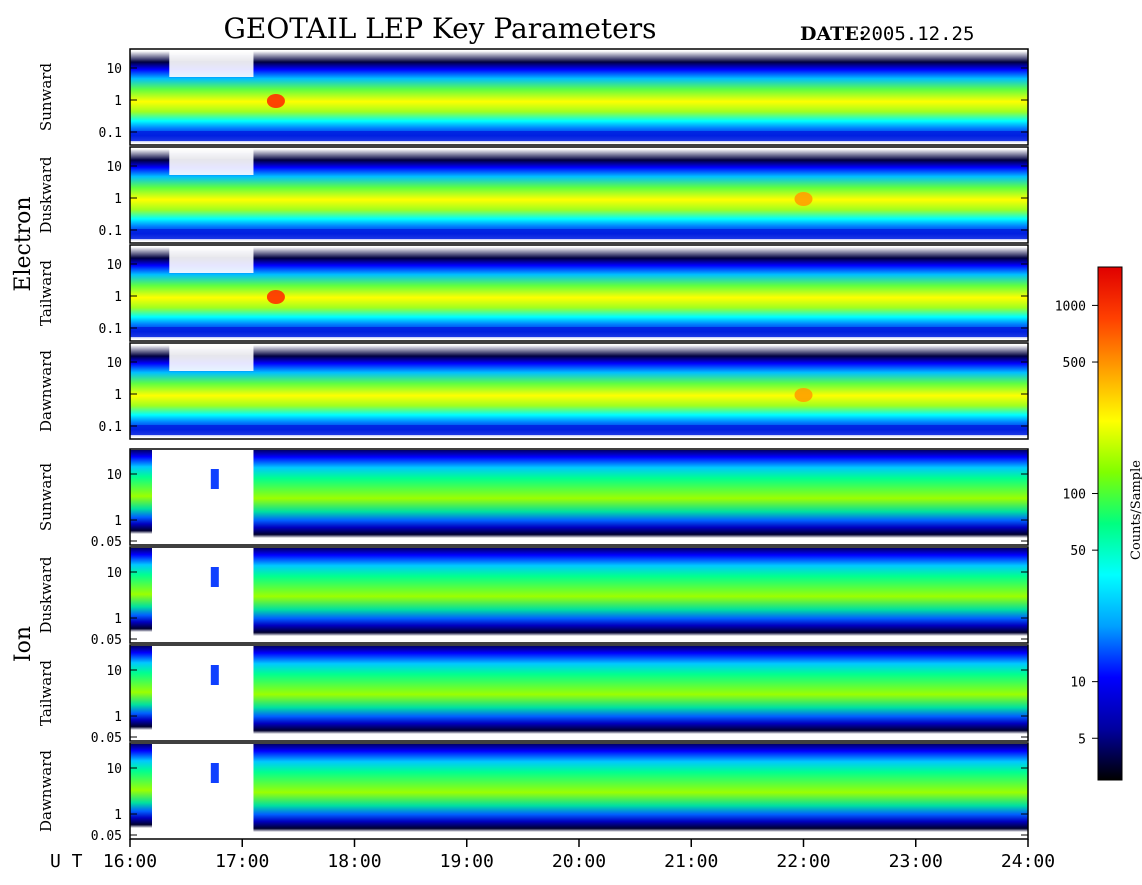  I want to click on colorbar-gradient, so click(1110, 523).